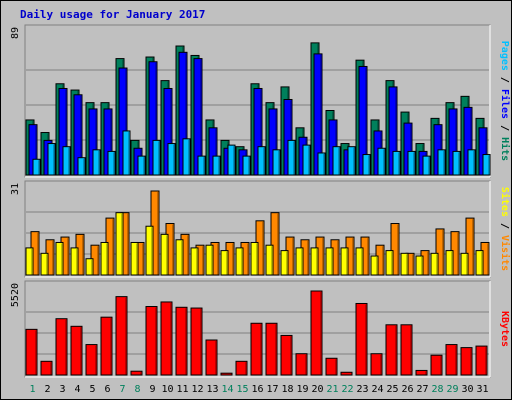  Describe the element at coordinates (242, 389) in the screenshot. I see `day-label-15: 15` at that location.